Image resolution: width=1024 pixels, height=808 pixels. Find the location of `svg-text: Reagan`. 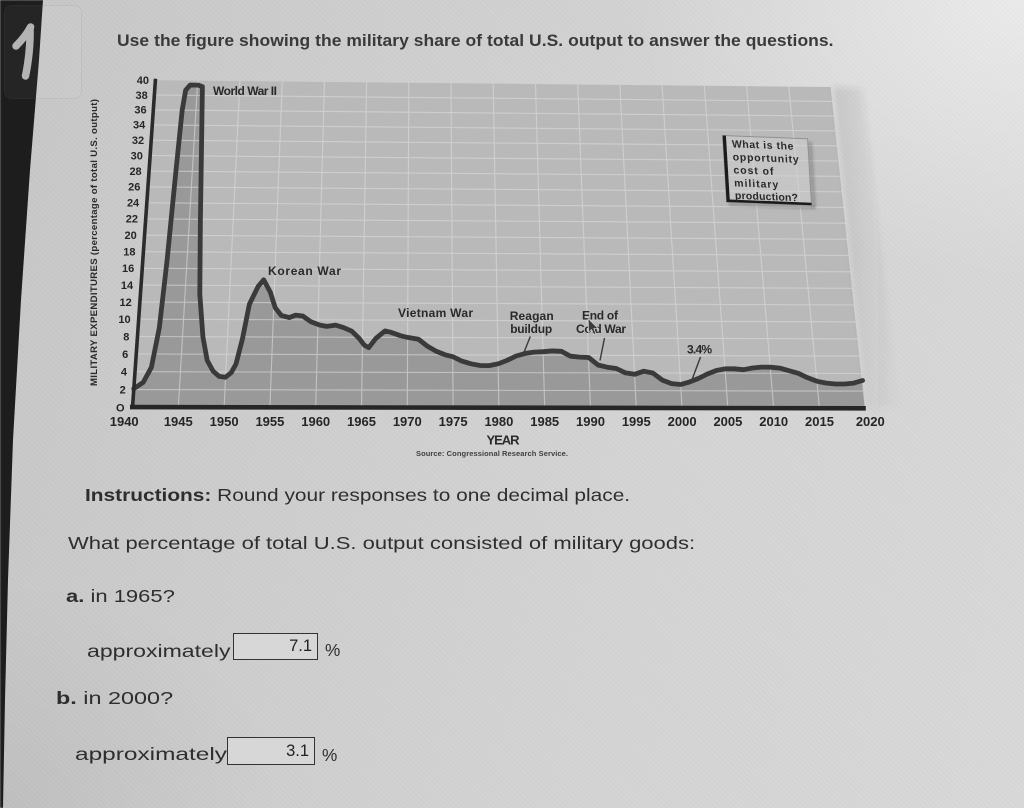

svg-text: Reagan is located at coordinates (532, 316).